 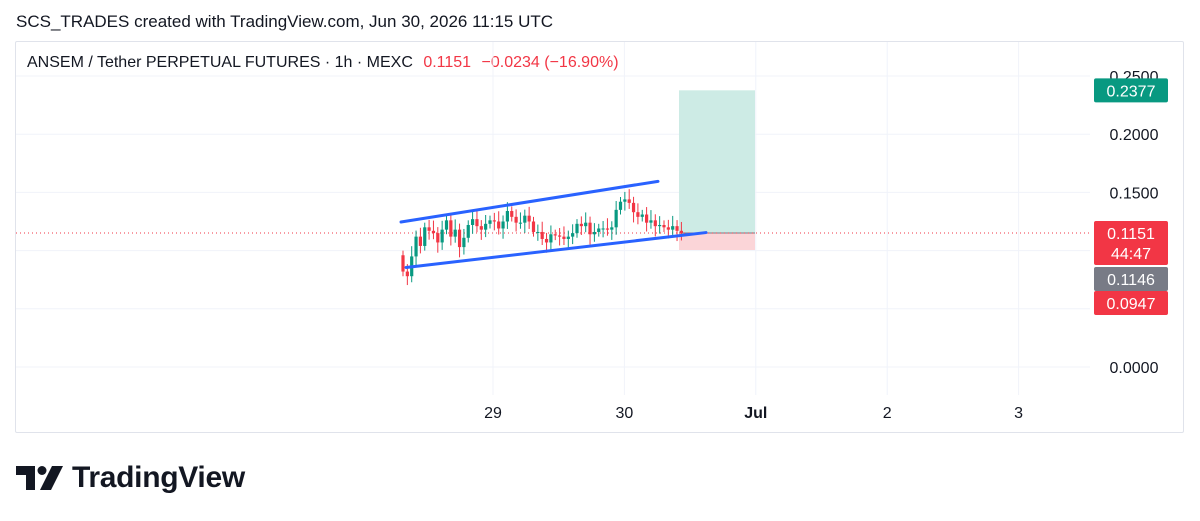 What do you see at coordinates (717, 242) in the screenshot?
I see `stop-zone` at bounding box center [717, 242].